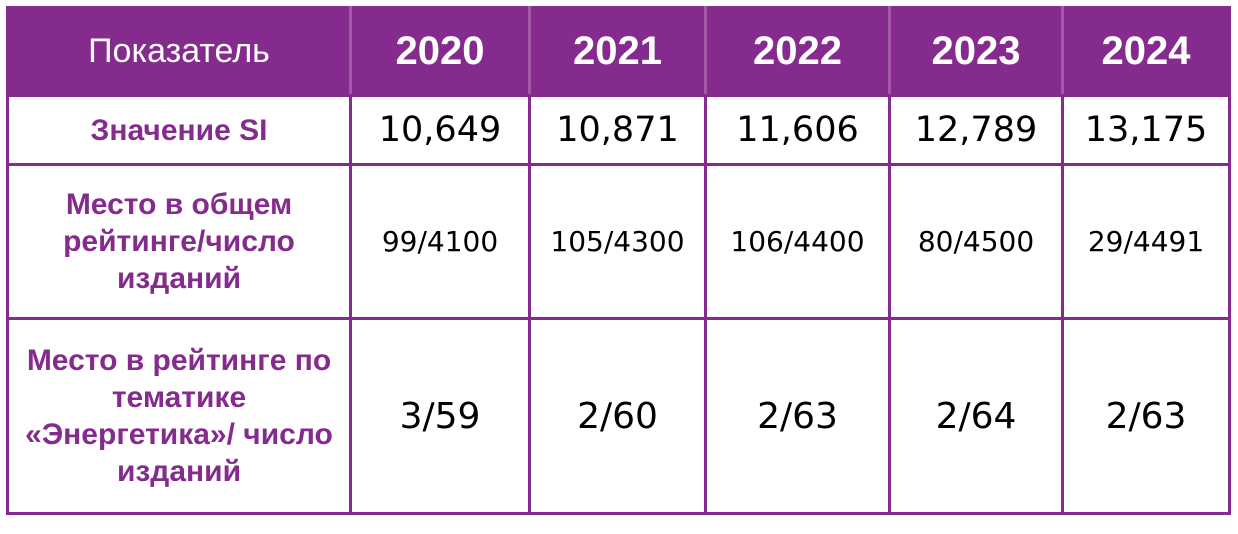 This screenshot has height=534, width=1238. I want to click on header-year-2024: 2024, so click(1146, 51).